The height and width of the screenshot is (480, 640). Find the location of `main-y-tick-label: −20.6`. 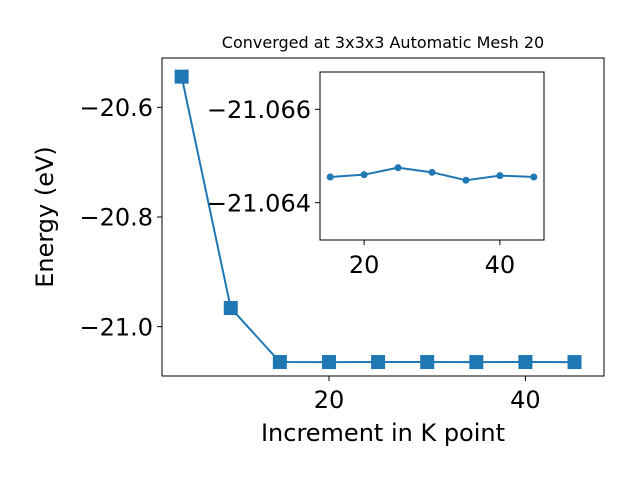

main-y-tick-label: −20.6 is located at coordinates (116, 108).